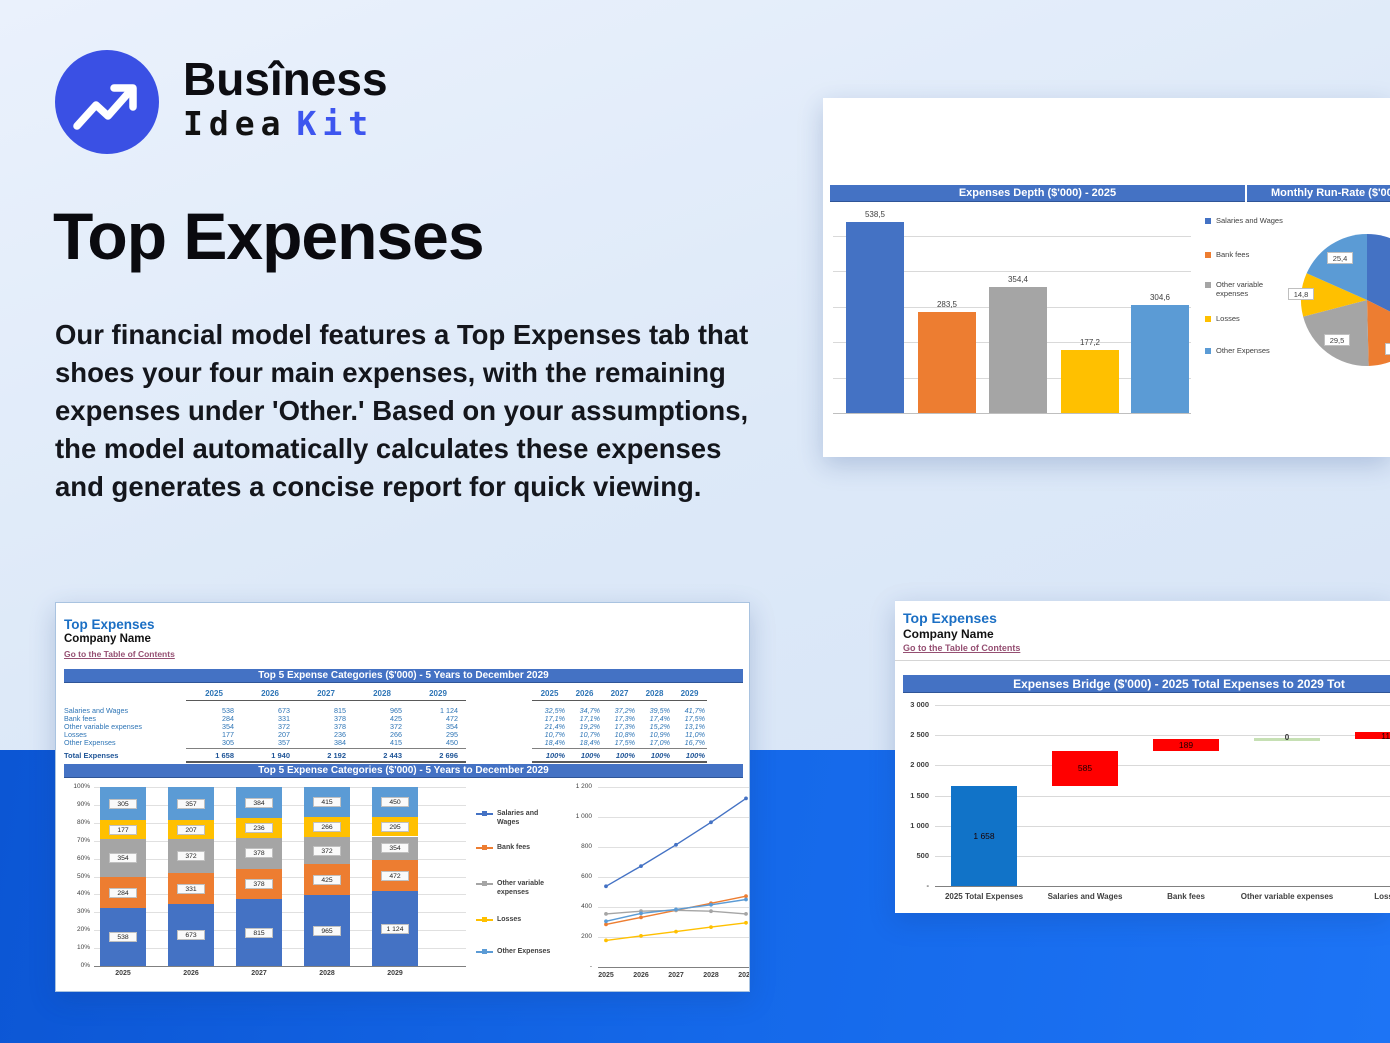 Image resolution: width=1390 pixels, height=1043 pixels. I want to click on legend-item: Bank fees, so click(520, 847).